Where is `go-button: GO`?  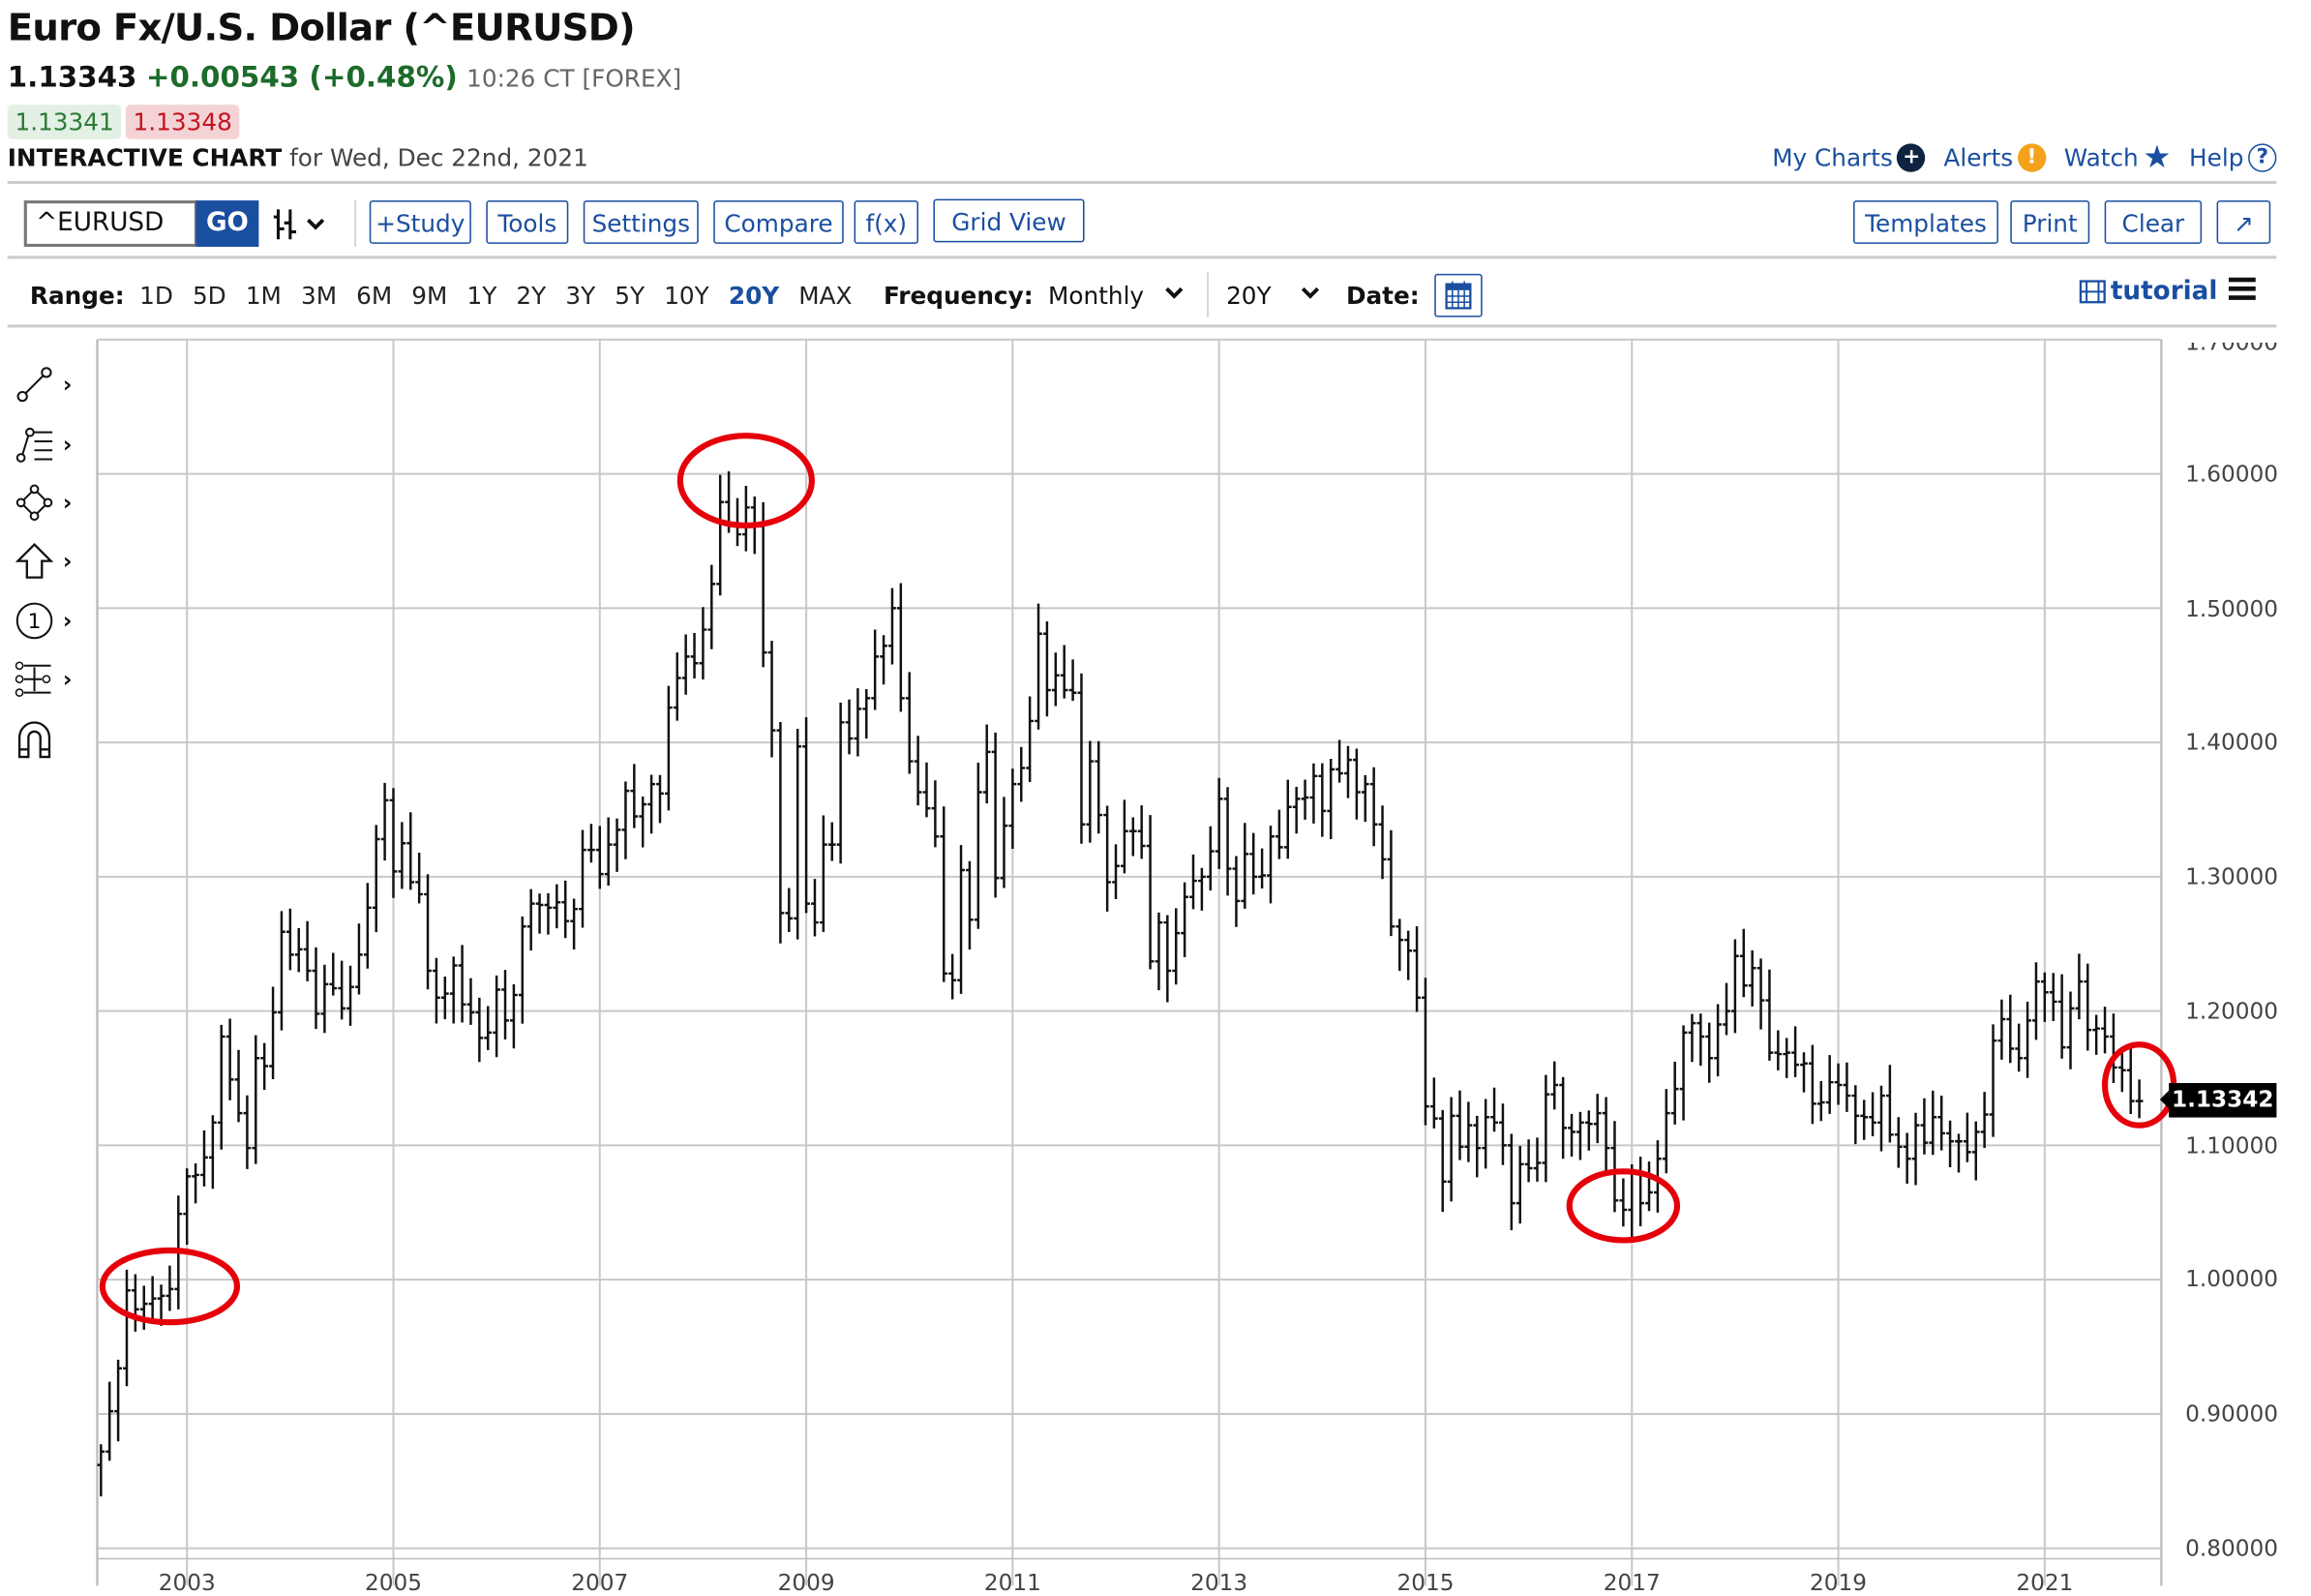
go-button: GO is located at coordinates (227, 224).